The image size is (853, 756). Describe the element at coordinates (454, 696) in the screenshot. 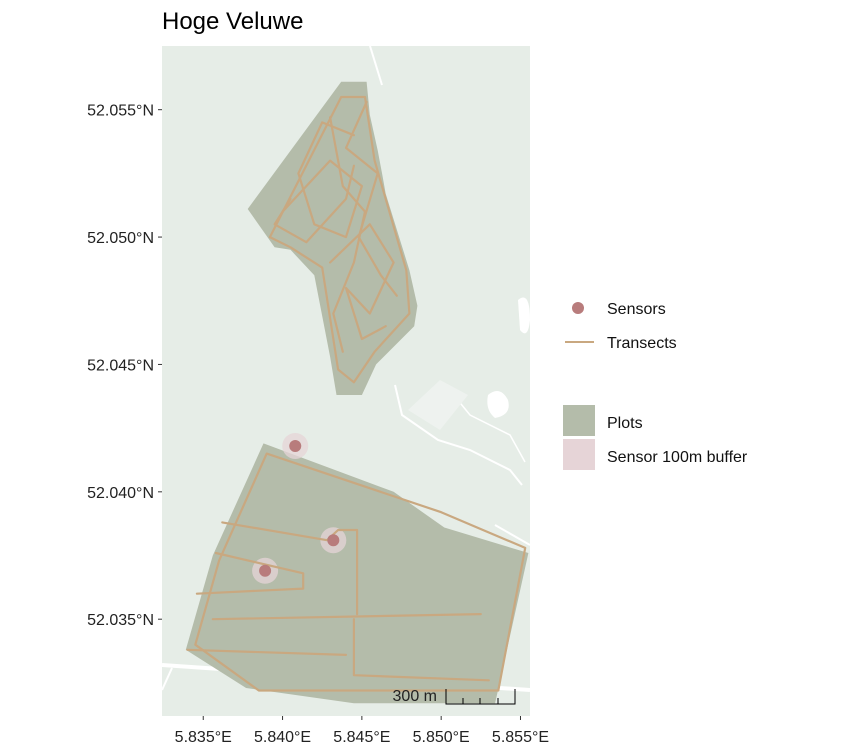

I see `scale-bar: 300 m` at that location.